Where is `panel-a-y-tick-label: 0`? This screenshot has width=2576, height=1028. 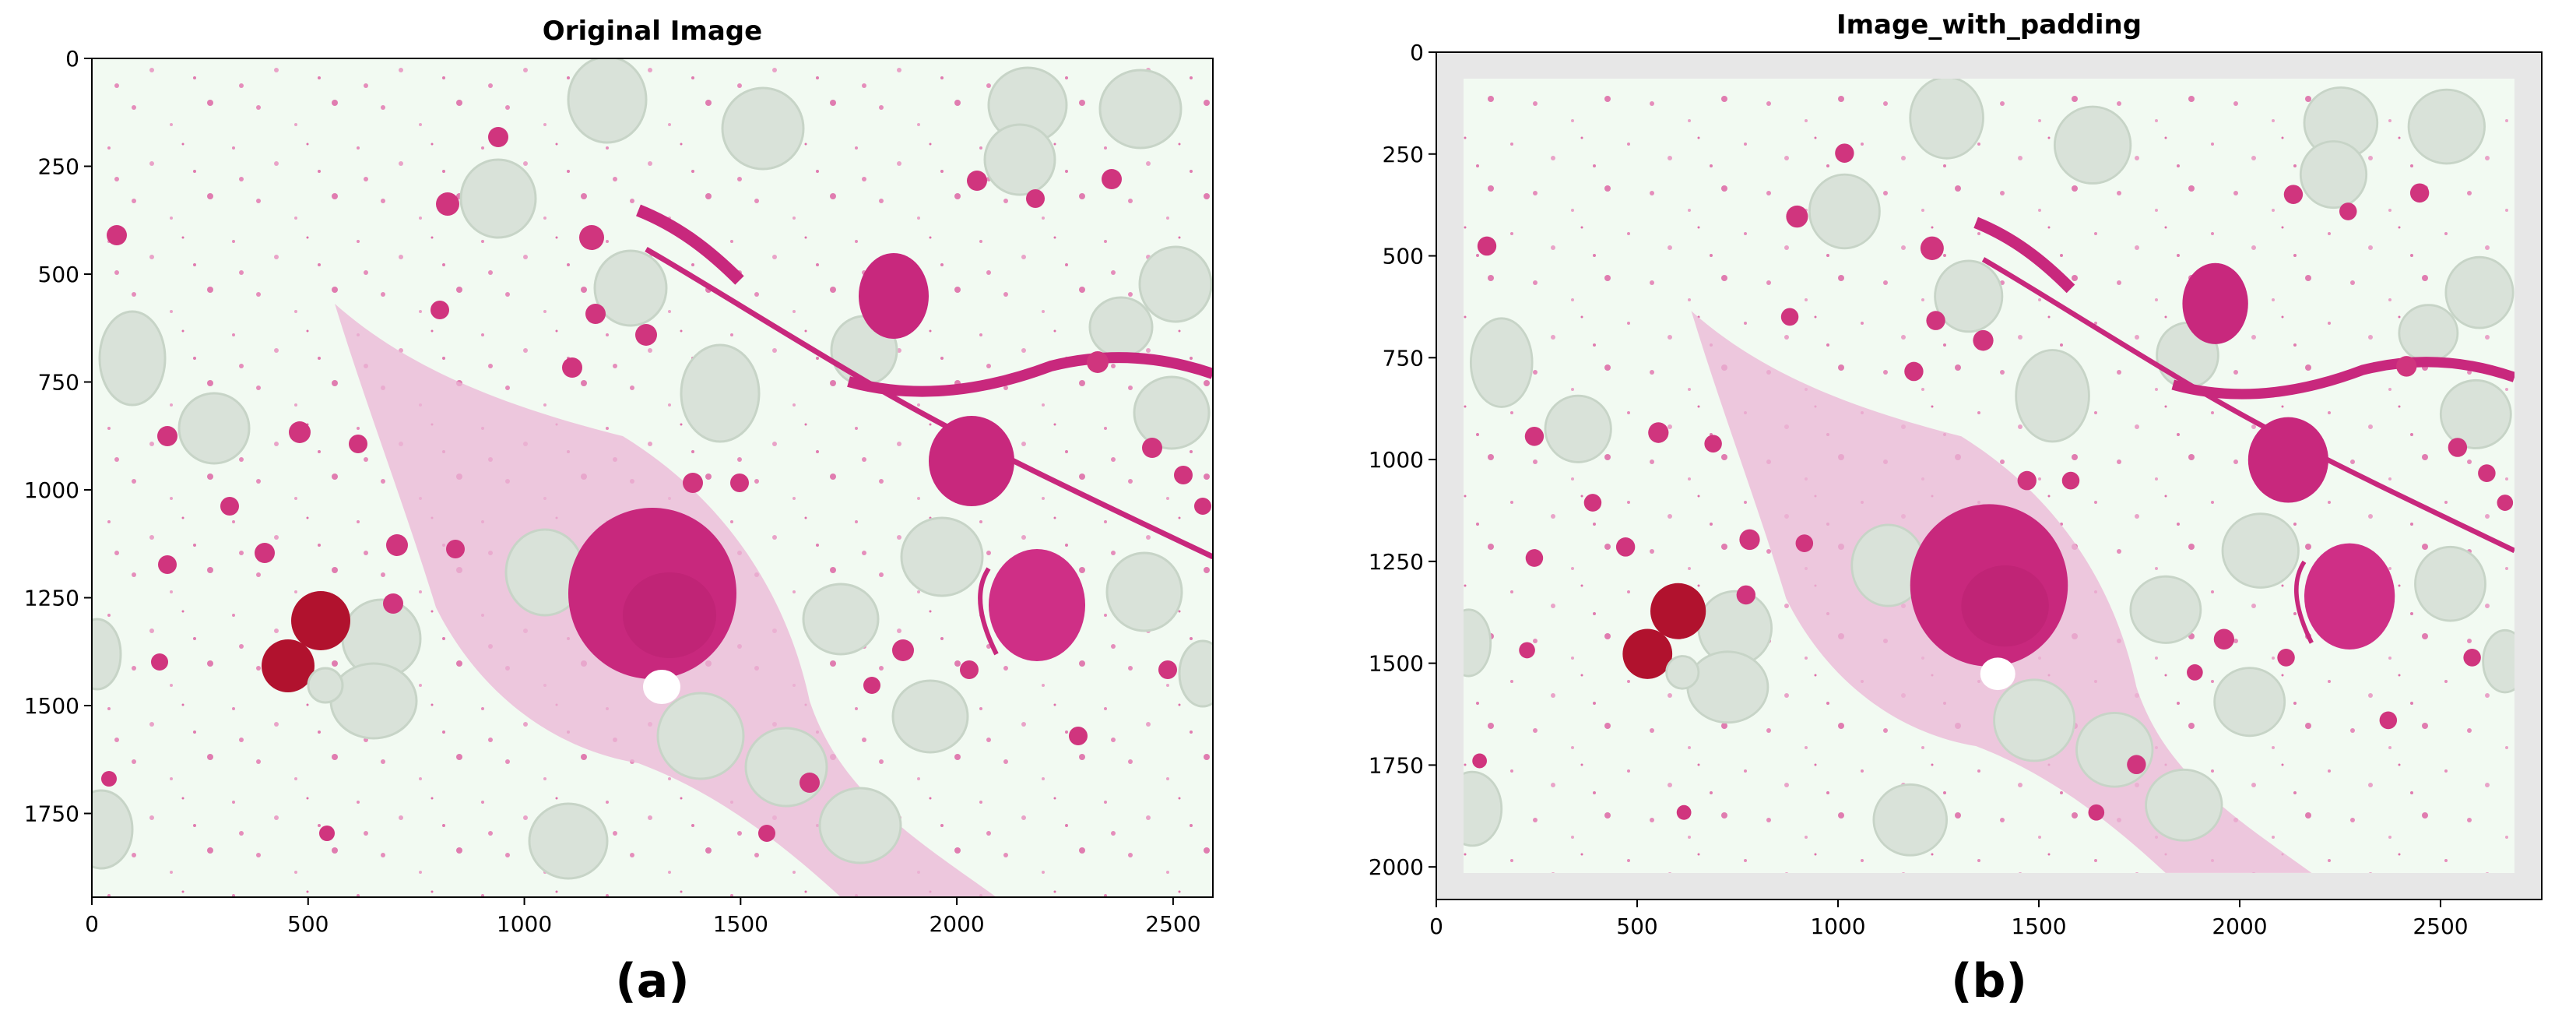
panel-a-y-tick-label: 0 is located at coordinates (72, 59).